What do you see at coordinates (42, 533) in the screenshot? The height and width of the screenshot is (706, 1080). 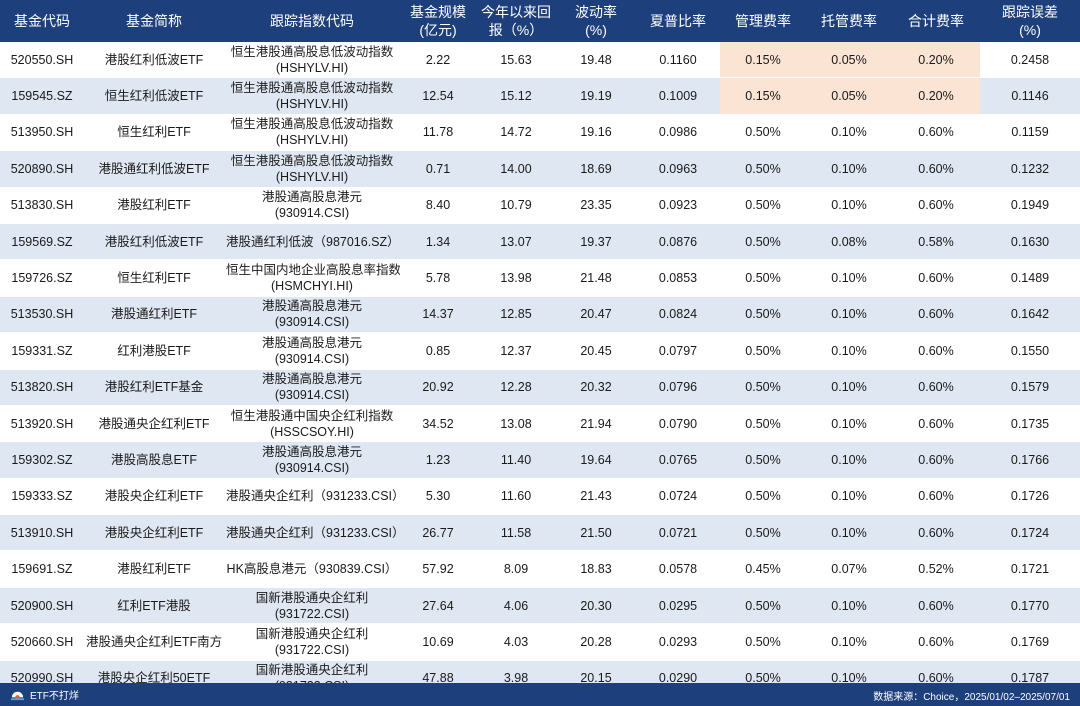 I see `fund-code-cell: 513910.SH` at bounding box center [42, 533].